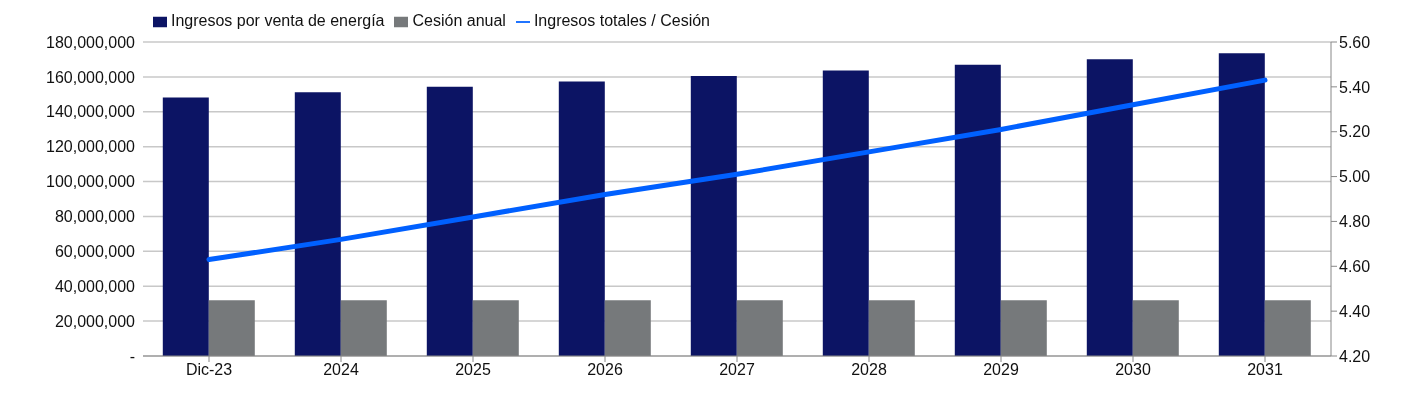  I want to click on y2-tick-label: 5.60, so click(1355, 42).